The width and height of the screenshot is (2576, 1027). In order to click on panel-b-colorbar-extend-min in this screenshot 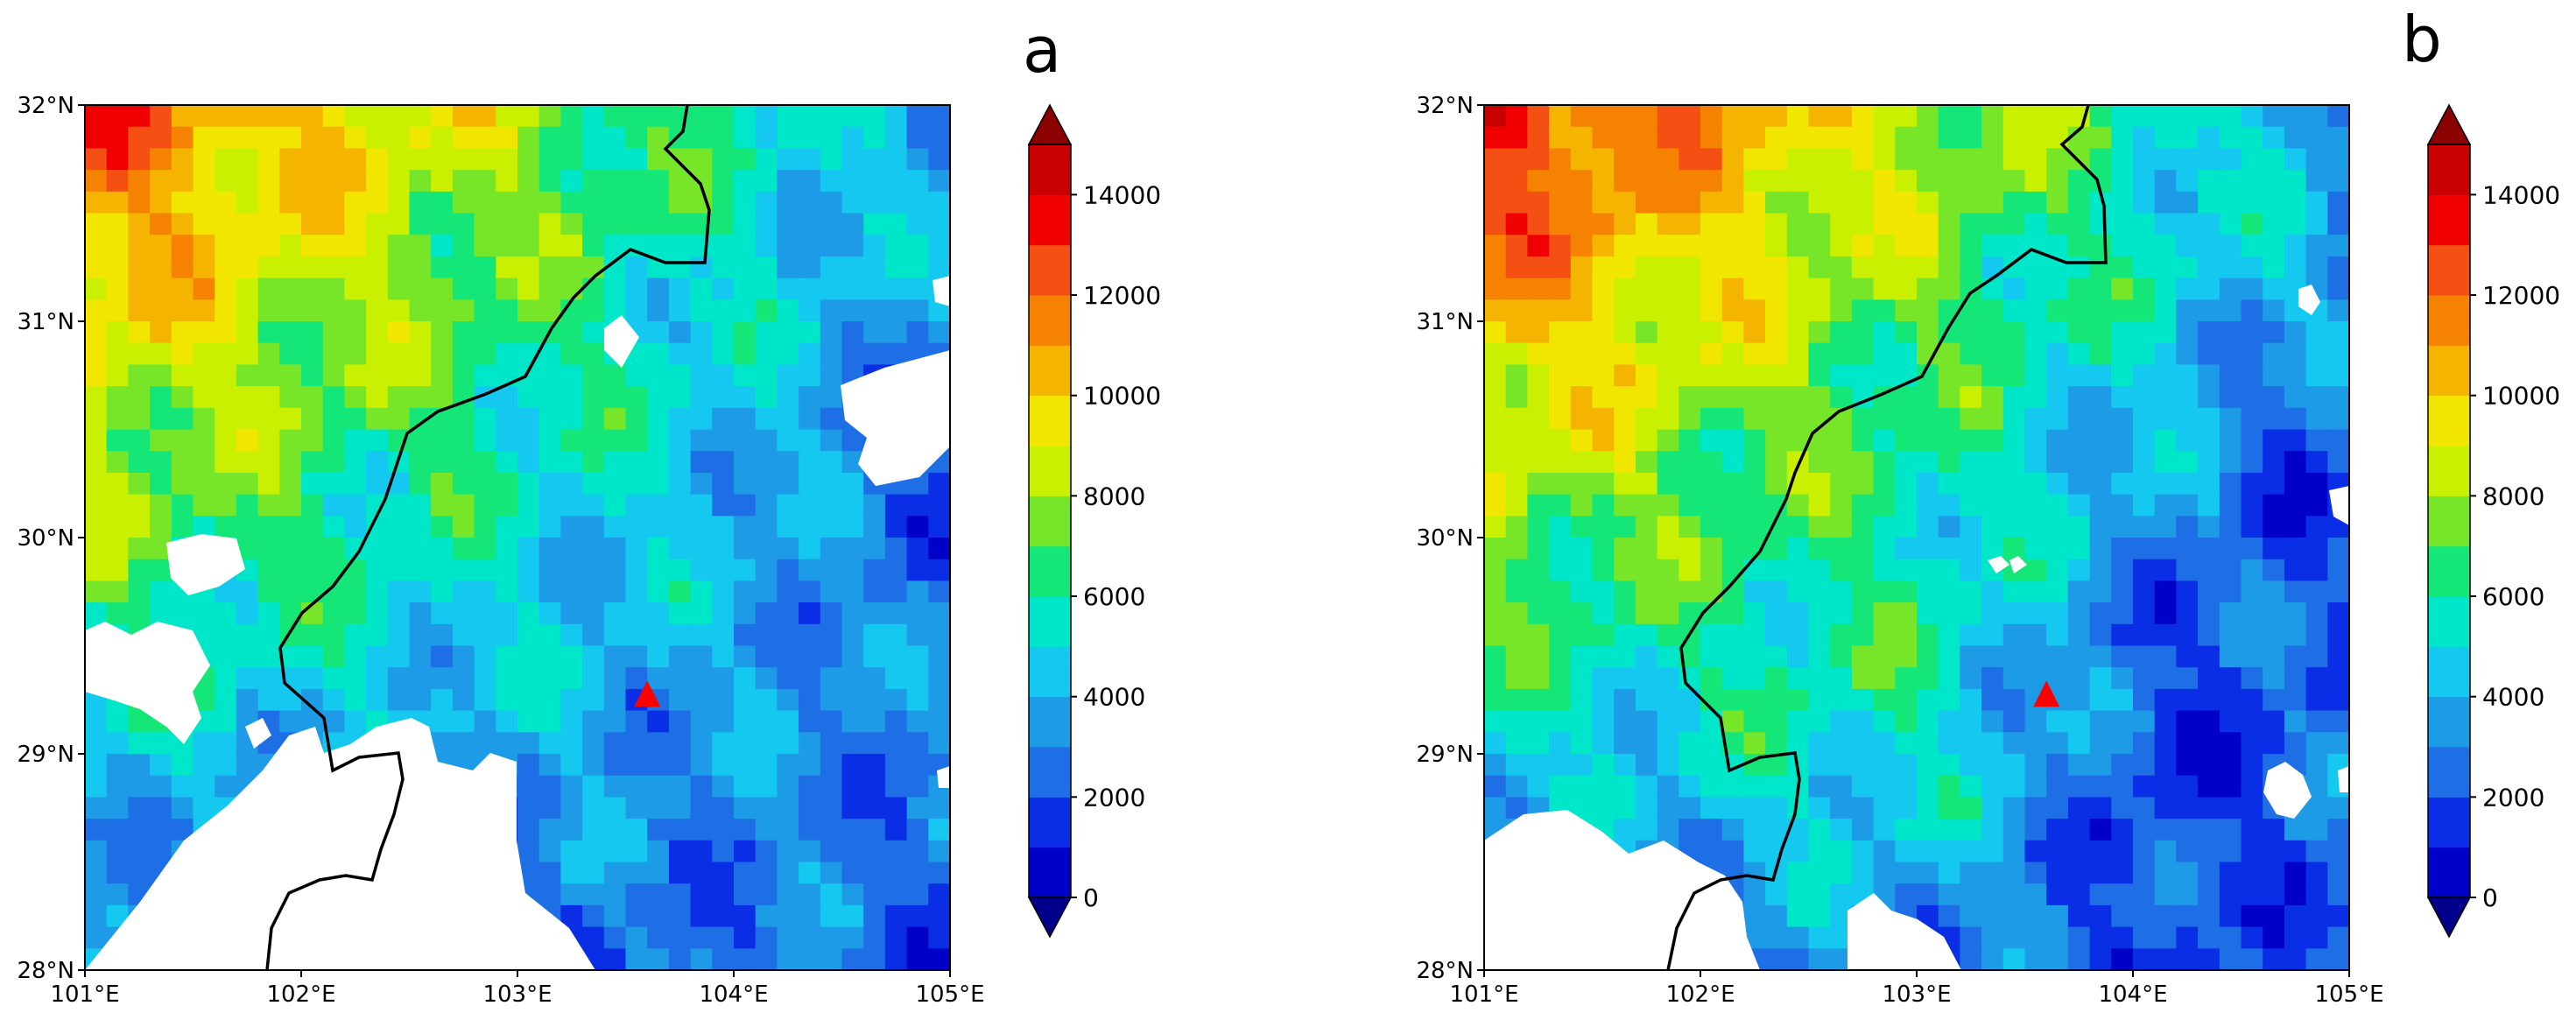, I will do `click(2449, 918)`.